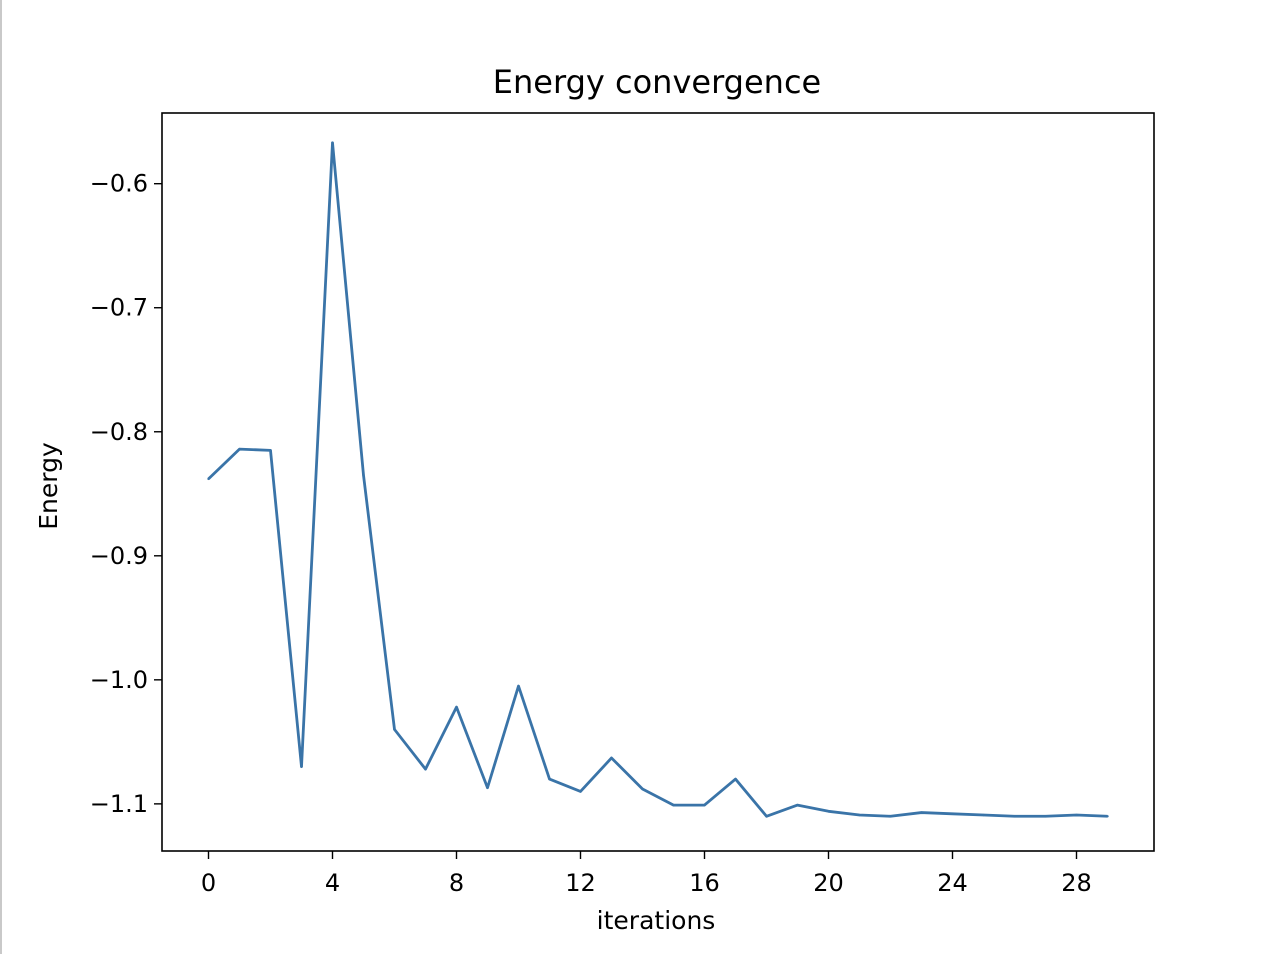  Describe the element at coordinates (119, 680) in the screenshot. I see `y-tick-label: −1.0` at that location.